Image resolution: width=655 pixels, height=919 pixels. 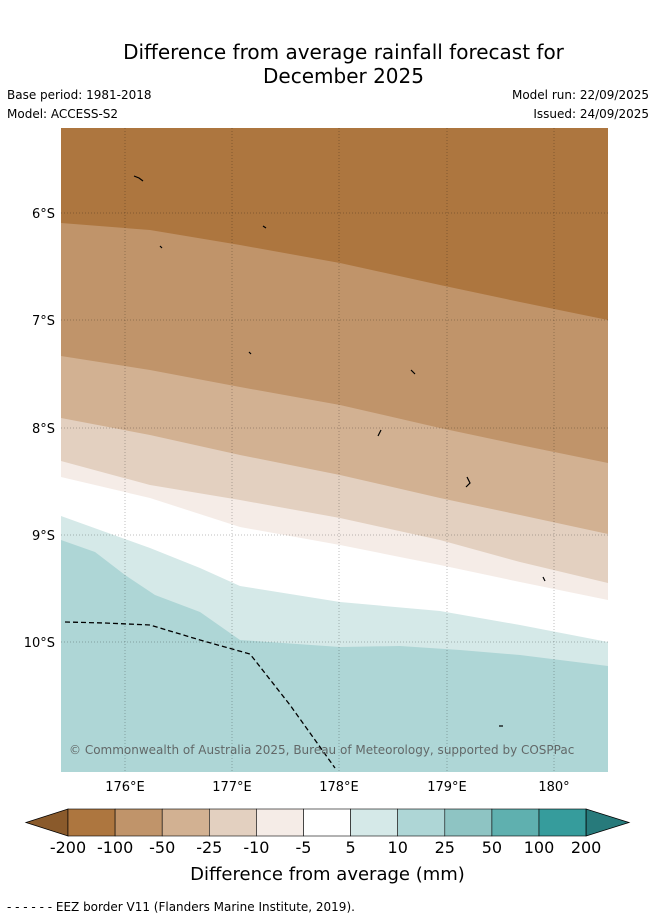 I want to click on lon-label-180: 180°, so click(x=553, y=787).